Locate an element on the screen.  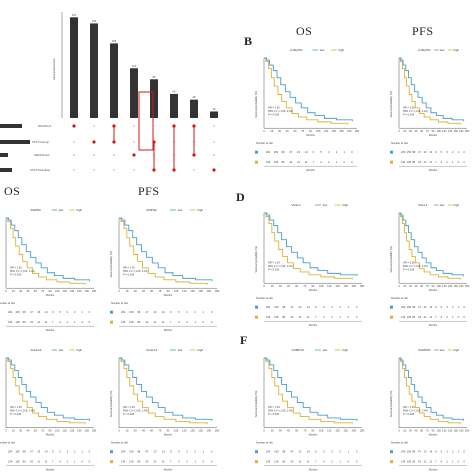
risk-low-cell: 23 is located at coordinates (425, 452).